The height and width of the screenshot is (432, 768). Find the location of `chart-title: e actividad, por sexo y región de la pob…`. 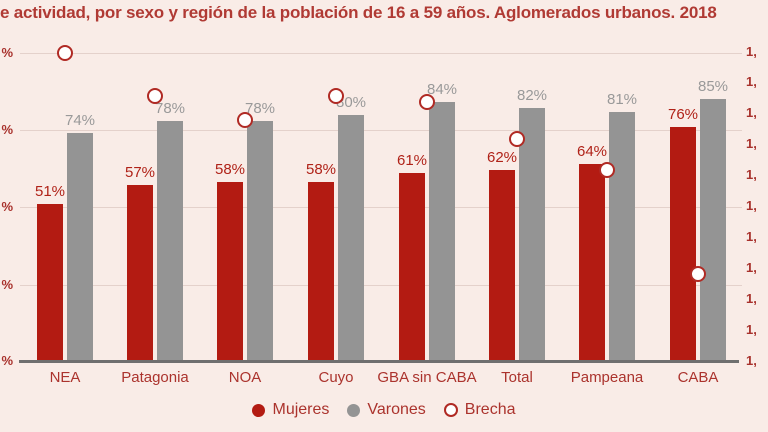

chart-title: e actividad, por sexo y región de la pob… is located at coordinates (358, 12).